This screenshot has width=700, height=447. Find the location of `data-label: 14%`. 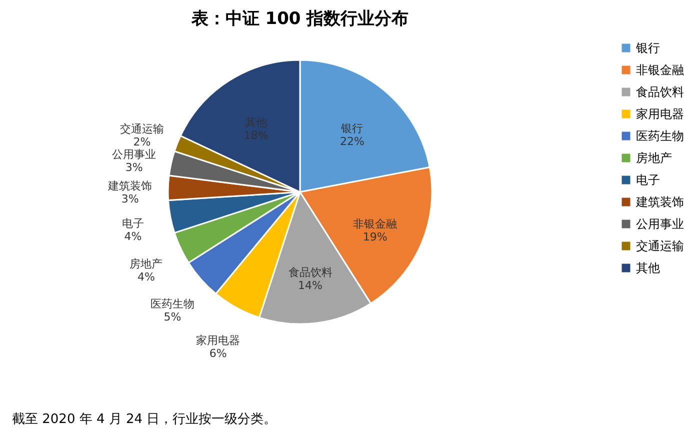

data-label: 14% is located at coordinates (310, 285).